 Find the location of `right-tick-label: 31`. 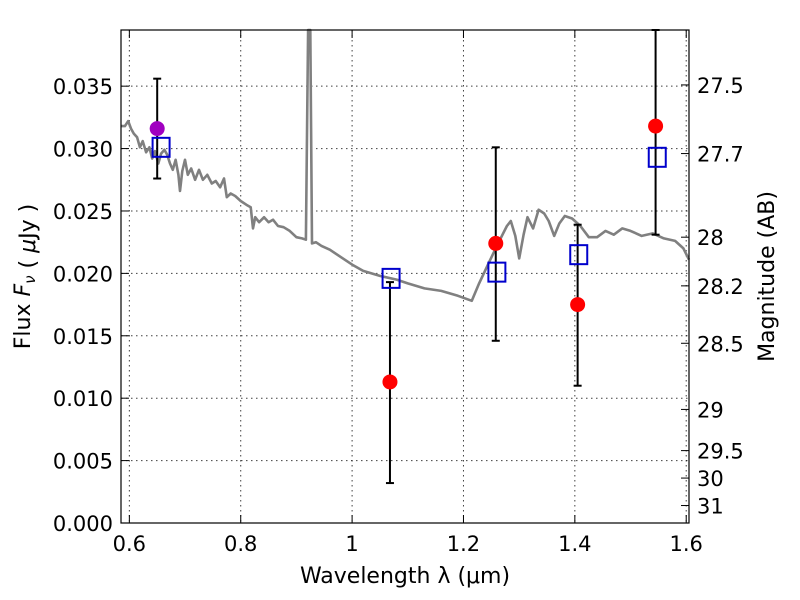

right-tick-label: 31 is located at coordinates (710, 507).